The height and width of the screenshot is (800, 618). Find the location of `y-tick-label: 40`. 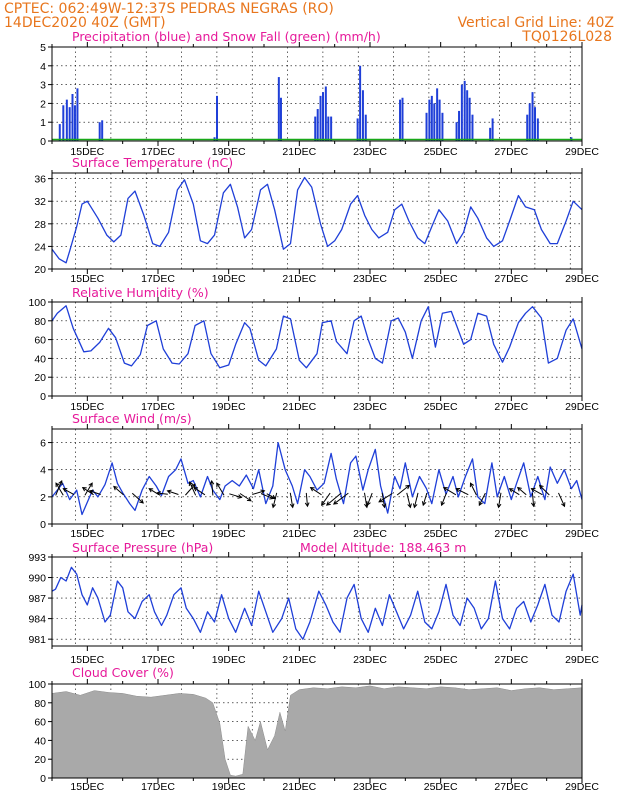

y-tick-label: 40 is located at coordinates (40, 359).